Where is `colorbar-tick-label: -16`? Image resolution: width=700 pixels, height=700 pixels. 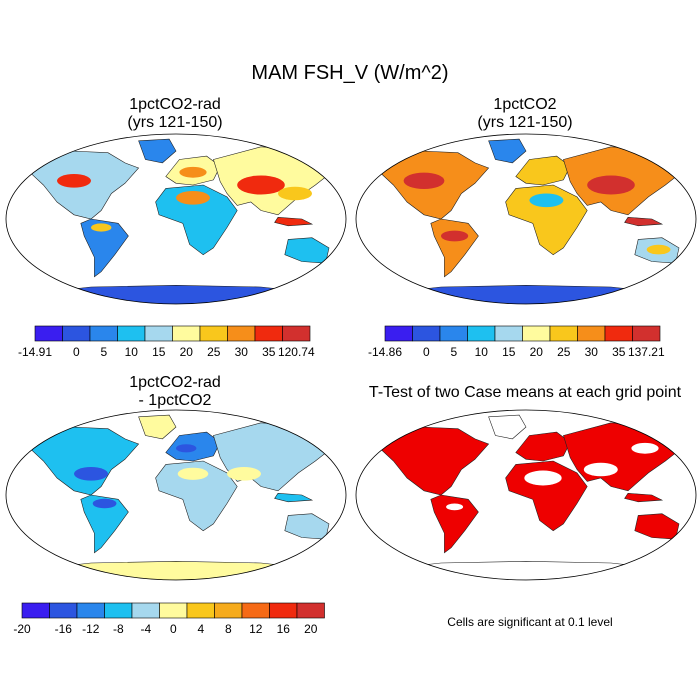
colorbar-tick-label: -16 is located at coordinates (64, 629).